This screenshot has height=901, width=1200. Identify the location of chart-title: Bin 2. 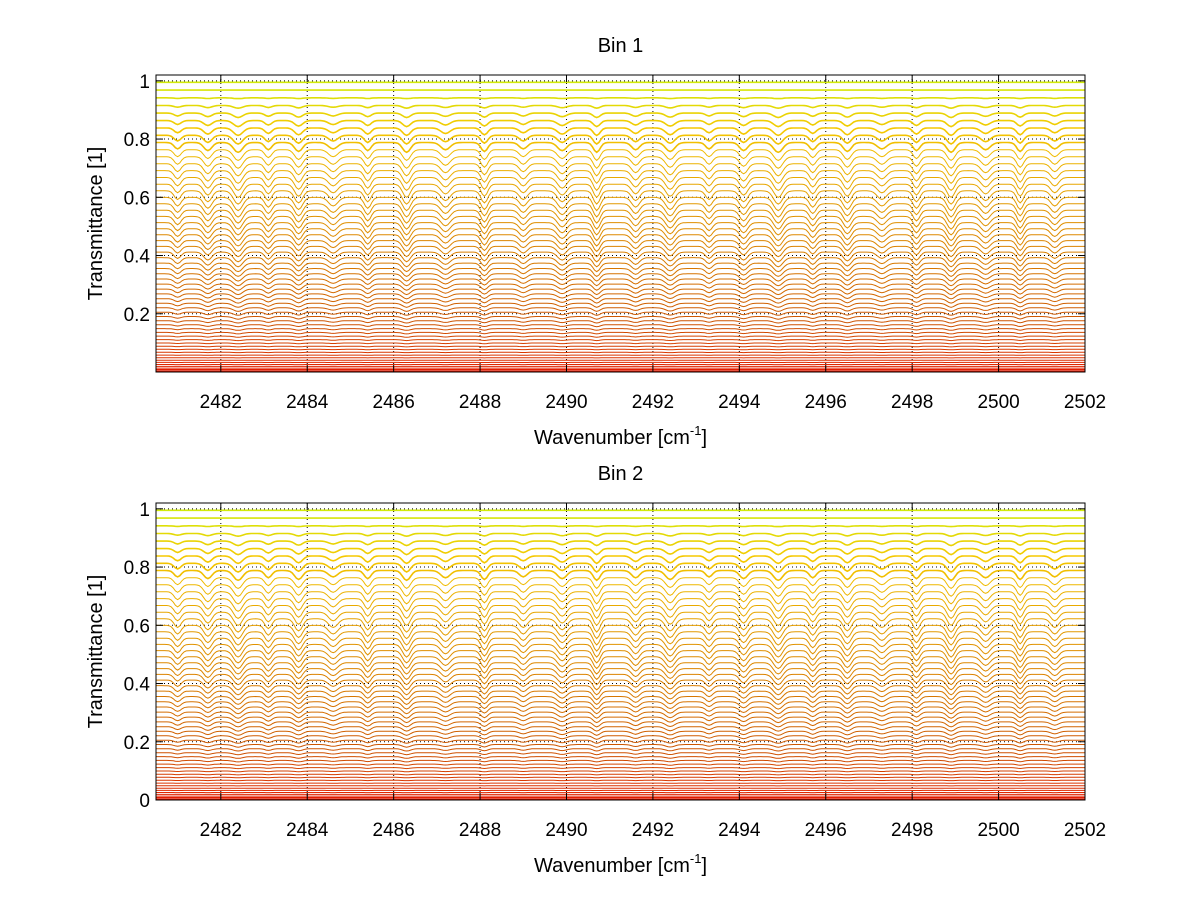
(621, 474).